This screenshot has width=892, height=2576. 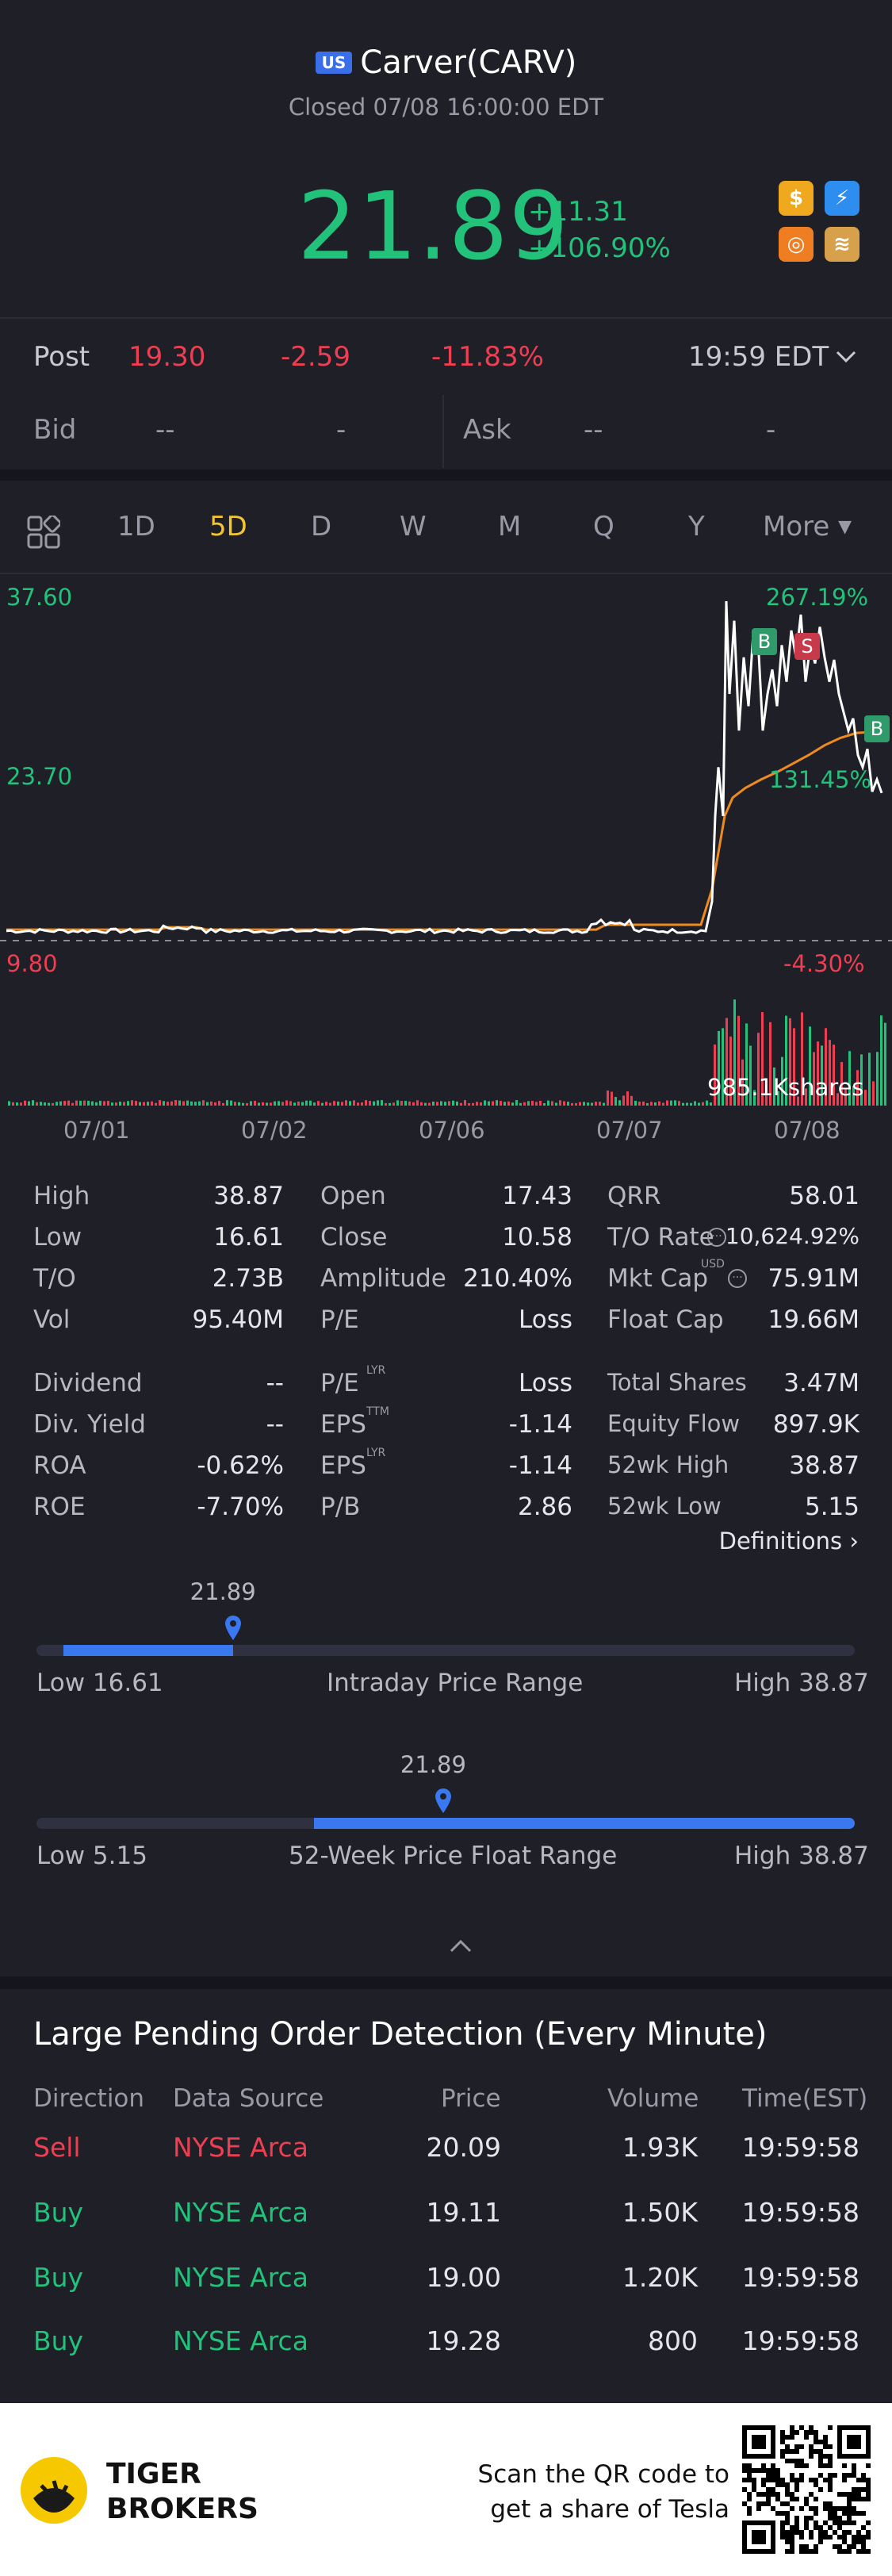 What do you see at coordinates (468, 62) in the screenshot?
I see `stock-name: Carver(CARV)` at bounding box center [468, 62].